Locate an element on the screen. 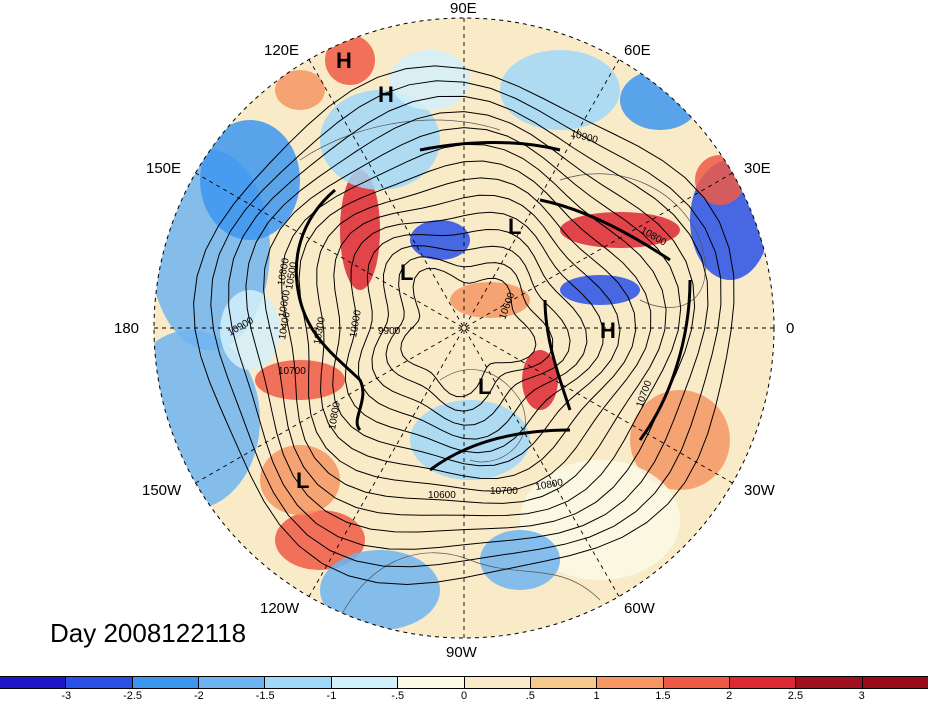  lon-label-60e: 60E is located at coordinates (637, 50).